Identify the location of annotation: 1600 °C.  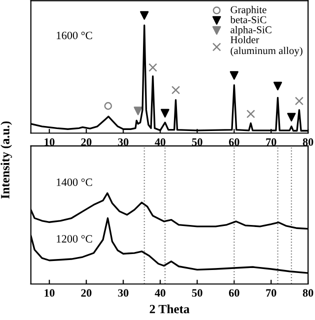
(74, 36).